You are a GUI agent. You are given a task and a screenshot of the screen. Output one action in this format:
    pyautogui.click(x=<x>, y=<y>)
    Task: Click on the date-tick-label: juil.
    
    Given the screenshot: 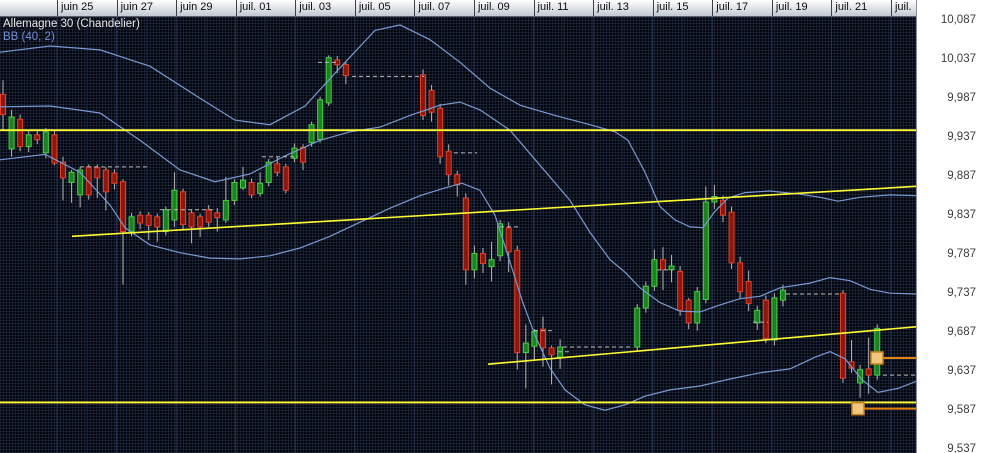 What is the action you would take?
    pyautogui.click(x=903, y=7)
    